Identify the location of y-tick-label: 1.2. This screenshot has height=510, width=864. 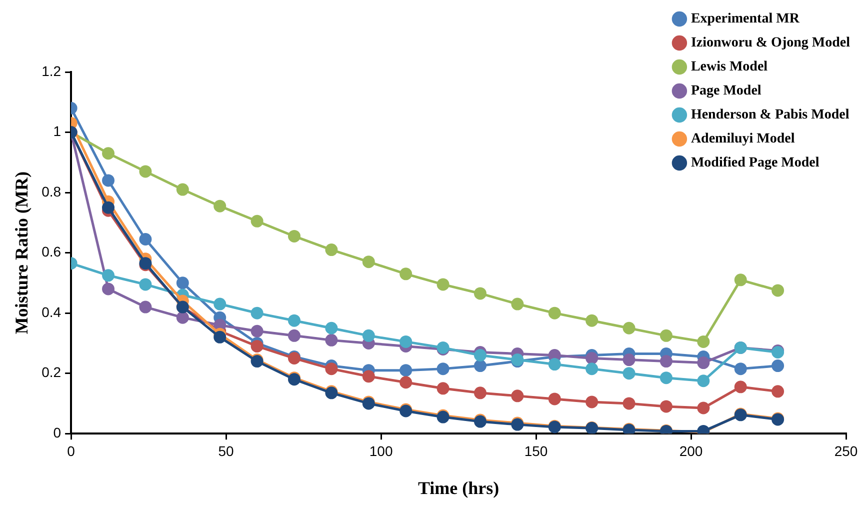
(52, 70).